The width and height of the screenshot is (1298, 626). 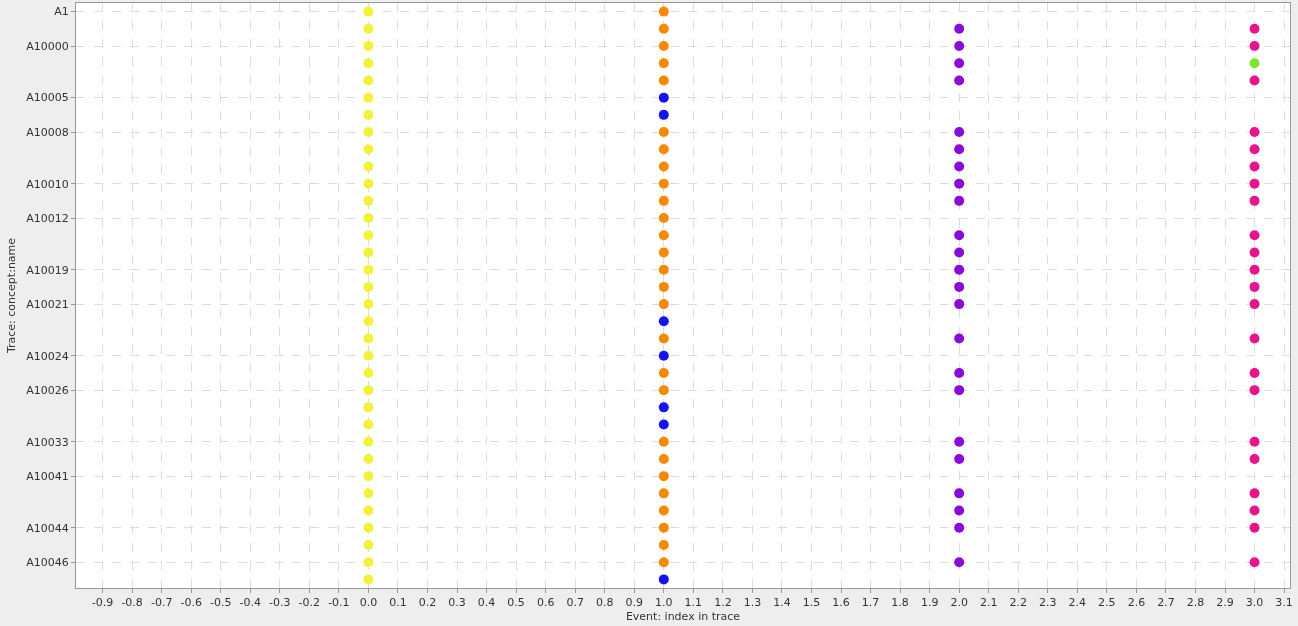 I want to click on x-tick-label: 0.0, so click(x=368, y=603).